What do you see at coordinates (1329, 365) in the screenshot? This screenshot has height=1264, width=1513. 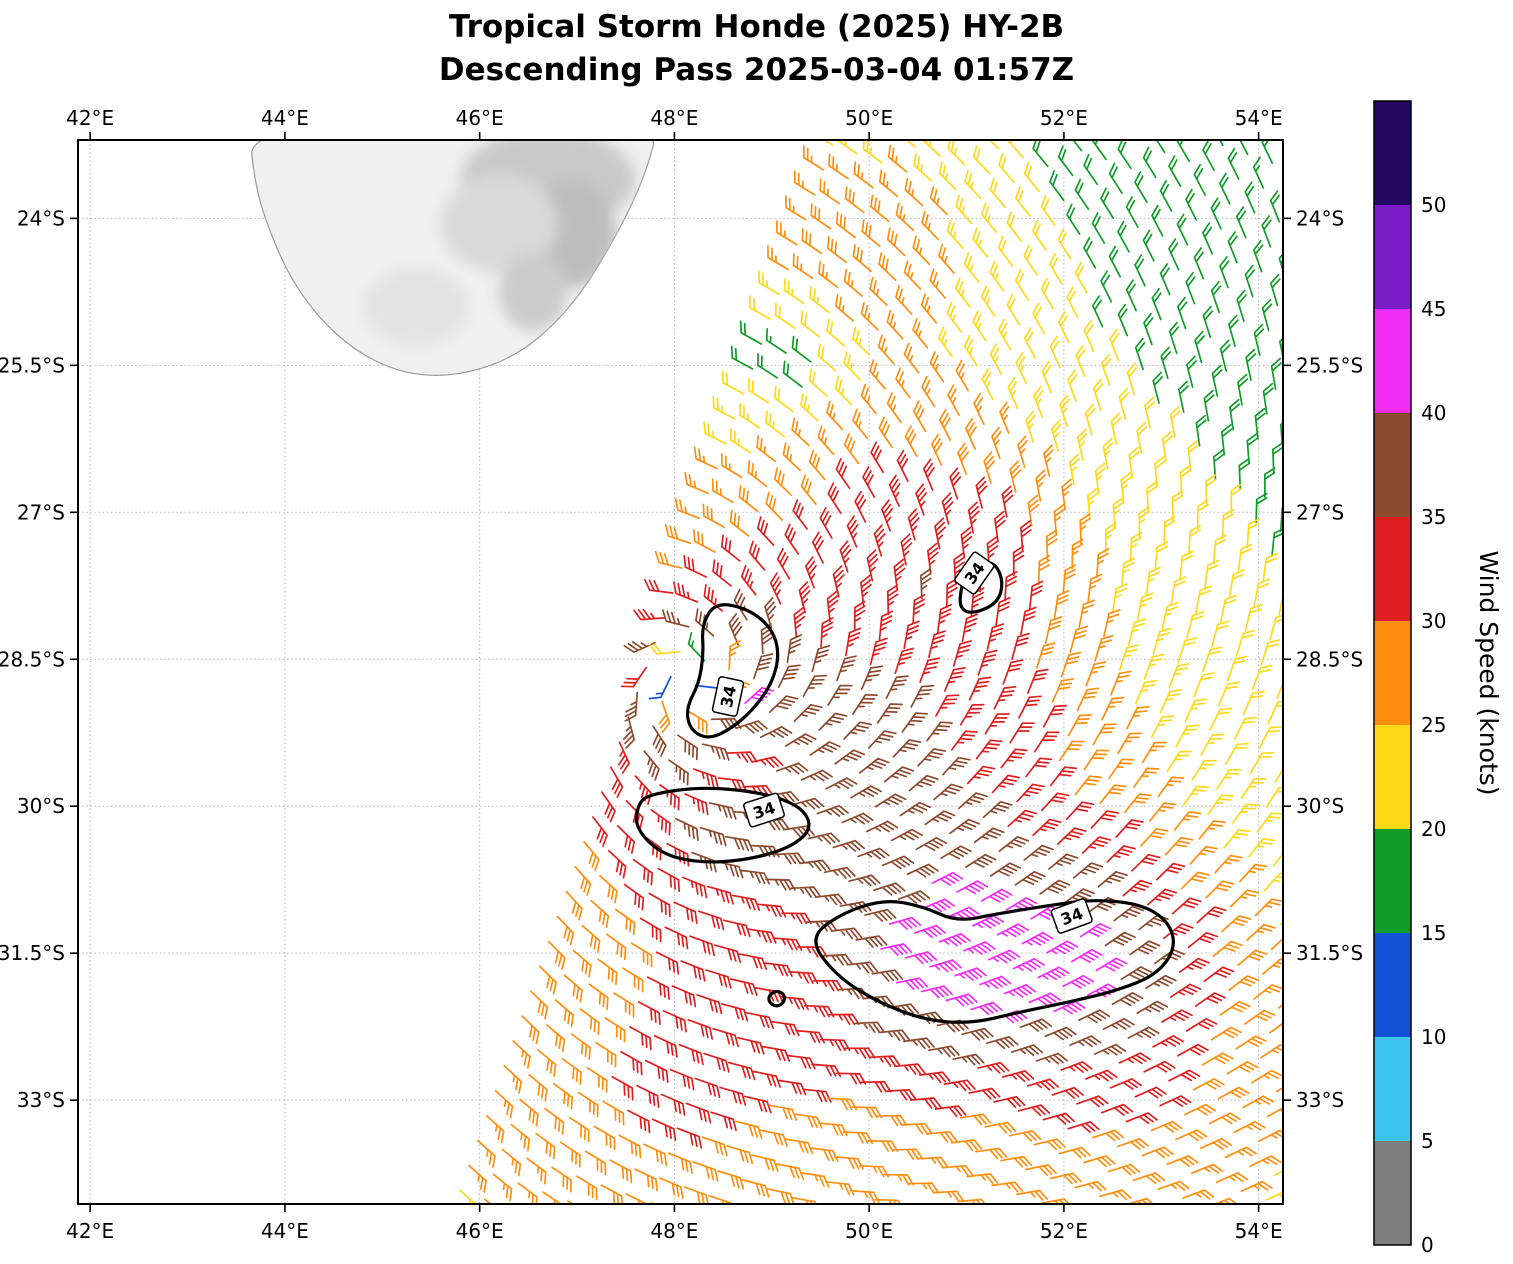 I see `tick-label-lat-right: 25.5°S` at bounding box center [1329, 365].